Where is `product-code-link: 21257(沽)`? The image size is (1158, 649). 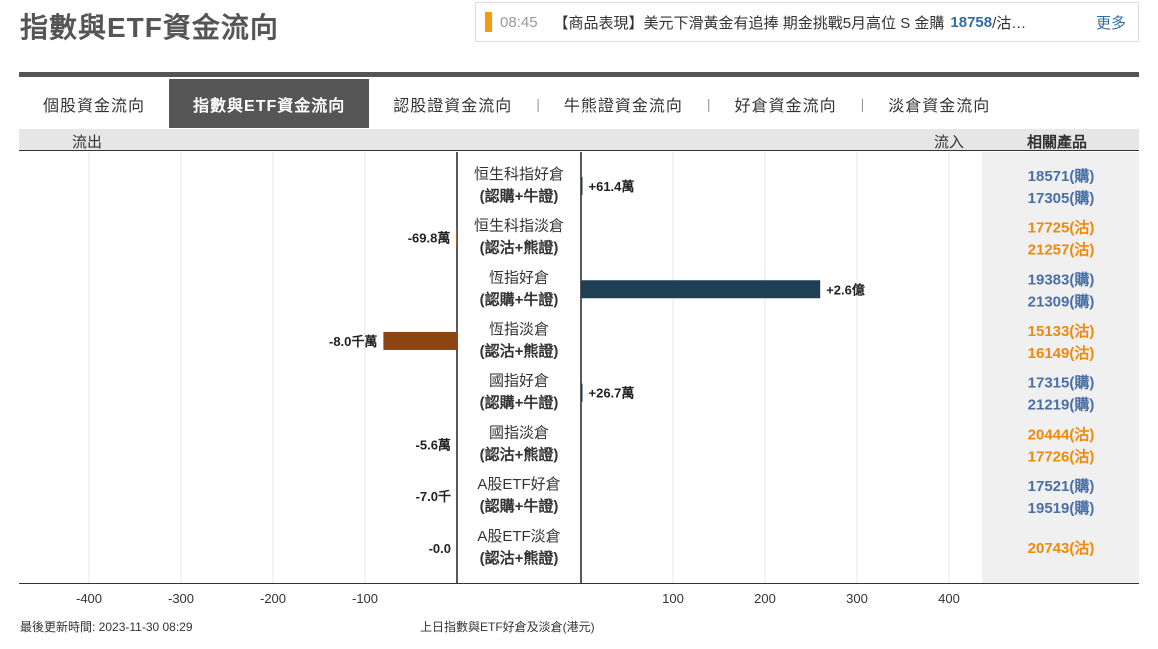 product-code-link: 21257(沽) is located at coordinates (1061, 250).